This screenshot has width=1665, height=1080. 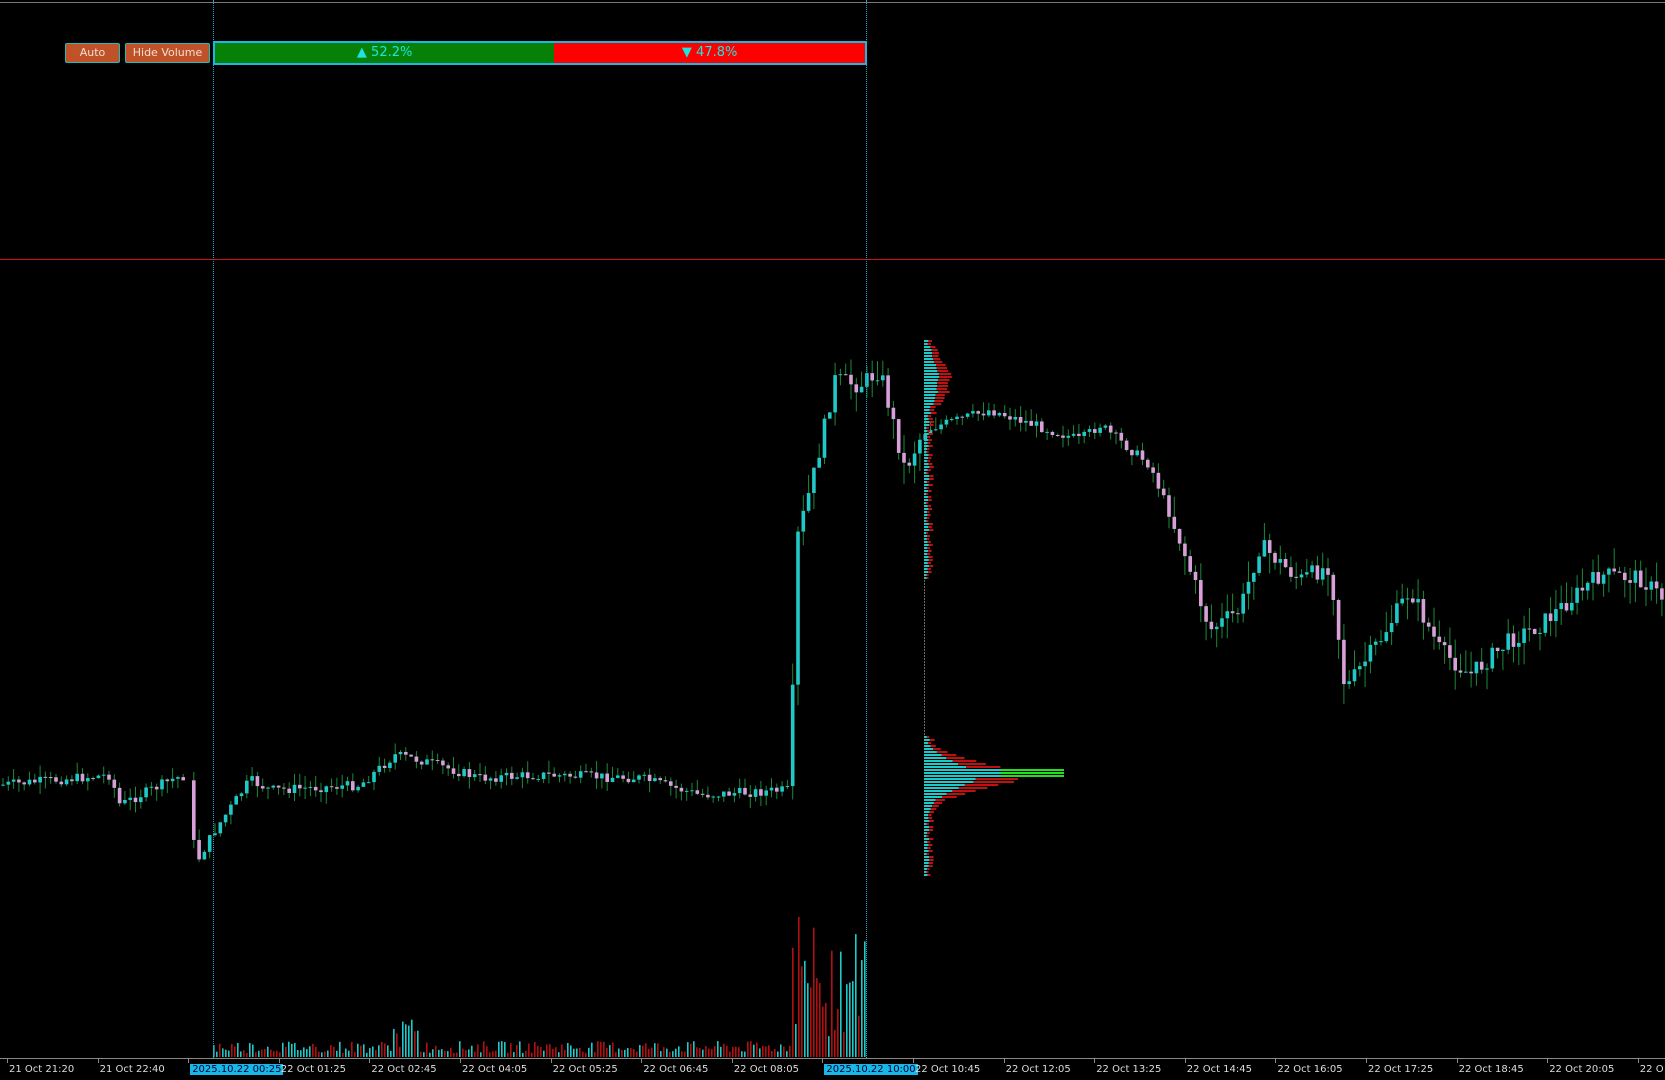 I want to click on time-label: 22 O, so click(x=1651, y=1069).